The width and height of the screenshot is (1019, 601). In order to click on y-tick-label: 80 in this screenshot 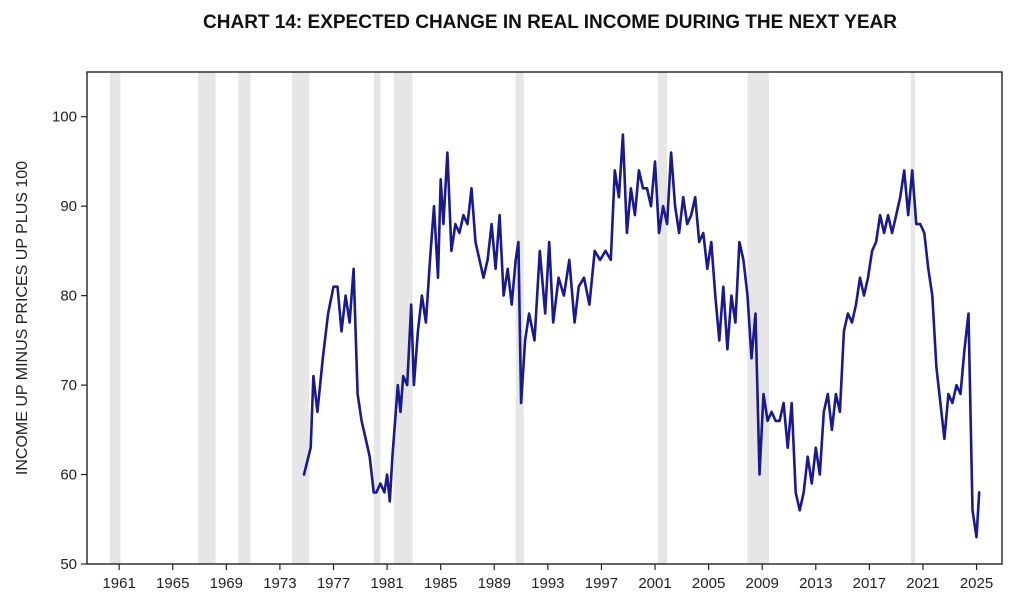, I will do `click(68, 296)`.